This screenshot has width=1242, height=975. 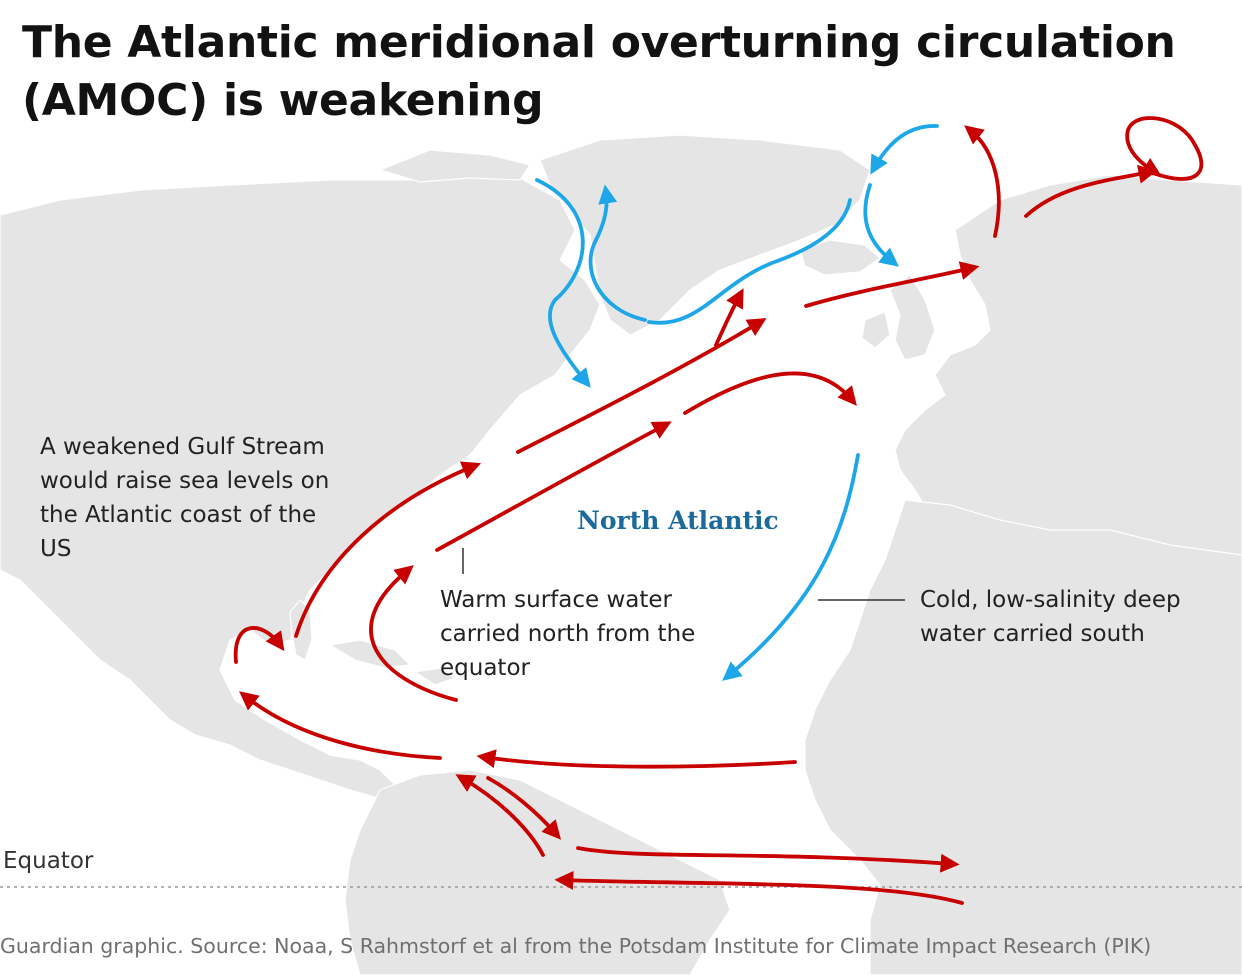 What do you see at coordinates (1164, 148) in the screenshot?
I see `warm-arrow-barents-loop` at bounding box center [1164, 148].